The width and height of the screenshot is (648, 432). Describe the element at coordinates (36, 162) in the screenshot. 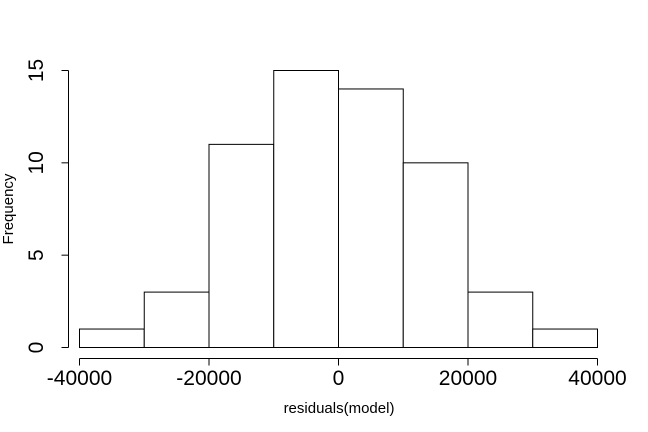

I see `y-tick-label: 10` at that location.